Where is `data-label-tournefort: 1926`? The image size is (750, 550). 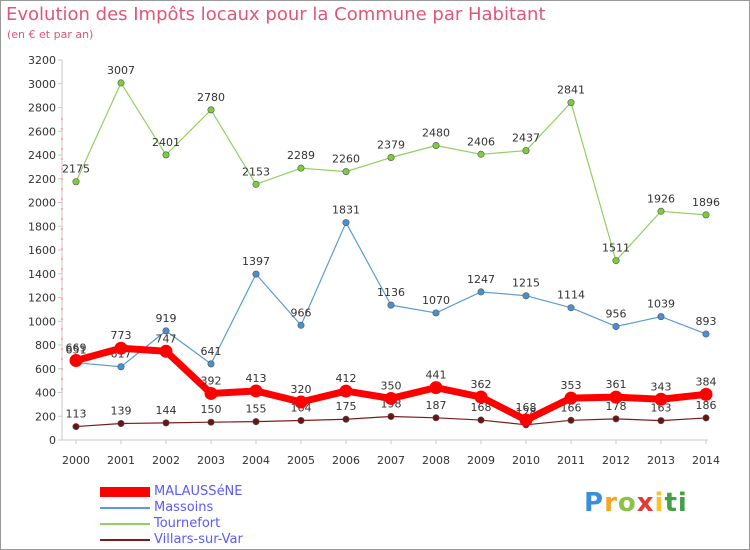
data-label-tournefort: 1926 is located at coordinates (661, 198).